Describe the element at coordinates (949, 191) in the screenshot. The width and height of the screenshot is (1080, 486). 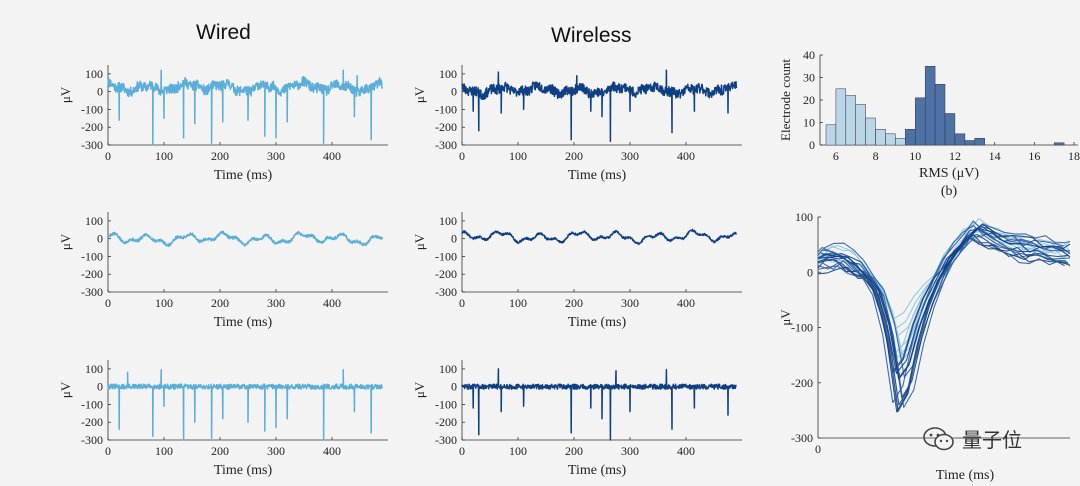
I see `panel-caption: (b)` at that location.